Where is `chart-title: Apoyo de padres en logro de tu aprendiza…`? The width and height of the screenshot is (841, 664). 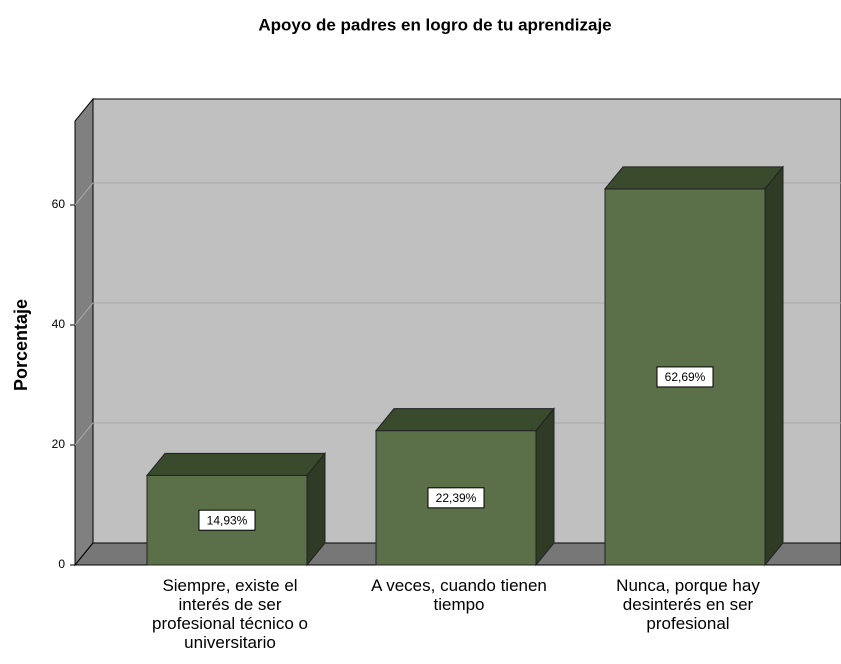 chart-title: Apoyo de padres en logro de tu aprendiza… is located at coordinates (434, 24).